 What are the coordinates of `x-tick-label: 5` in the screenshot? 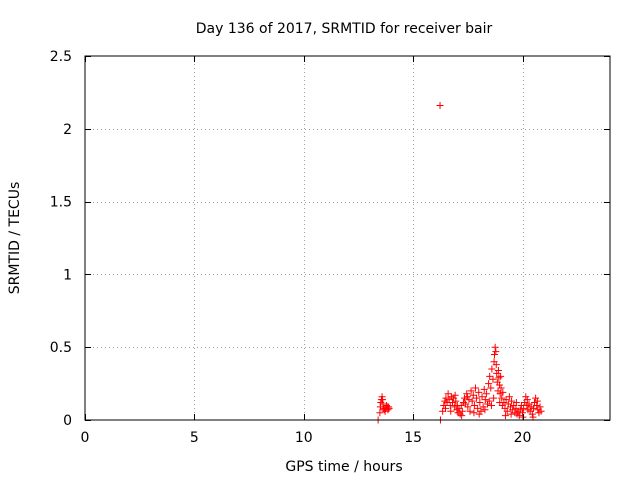 It's located at (194, 438).